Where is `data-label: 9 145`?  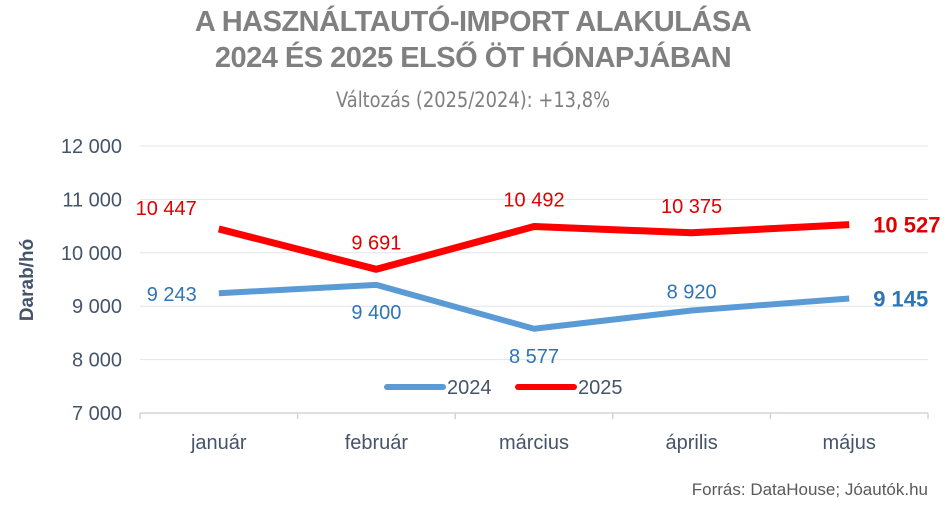
data-label: 9 145 is located at coordinates (900, 298).